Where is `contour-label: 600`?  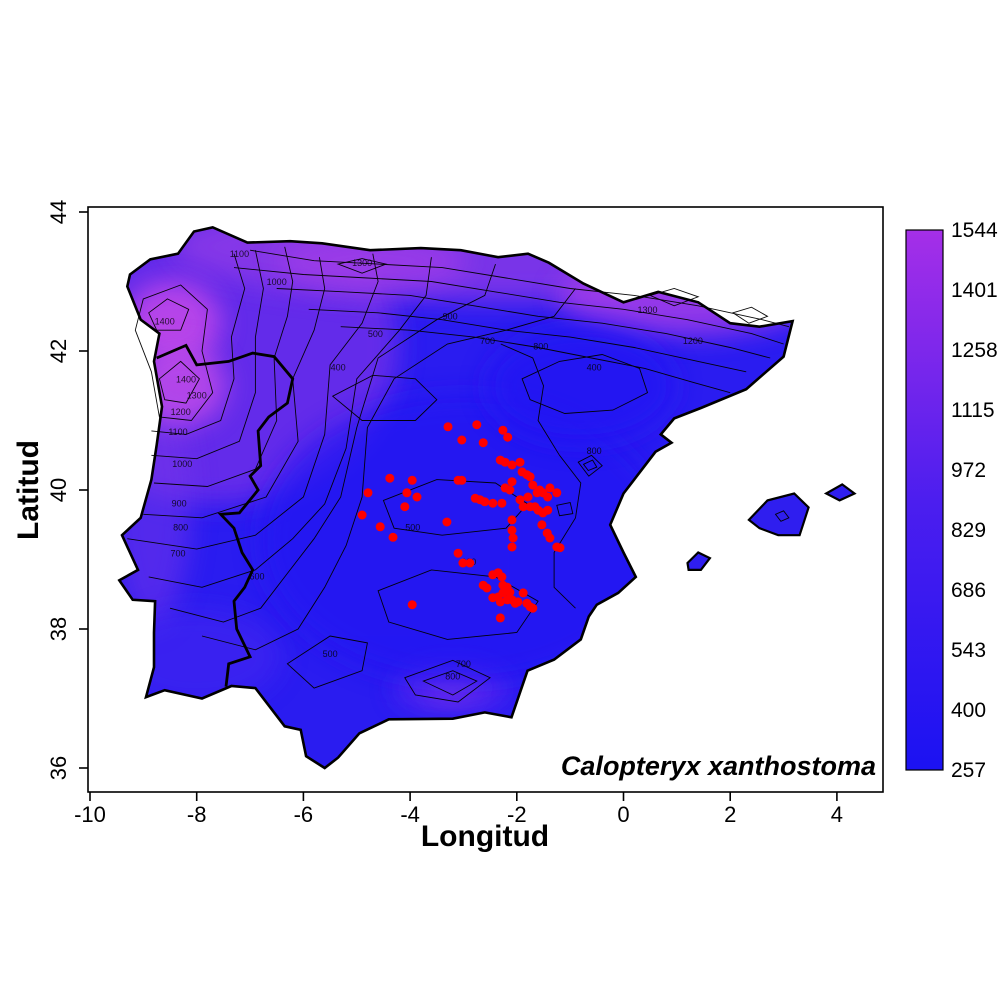
contour-label: 600 is located at coordinates (256, 577).